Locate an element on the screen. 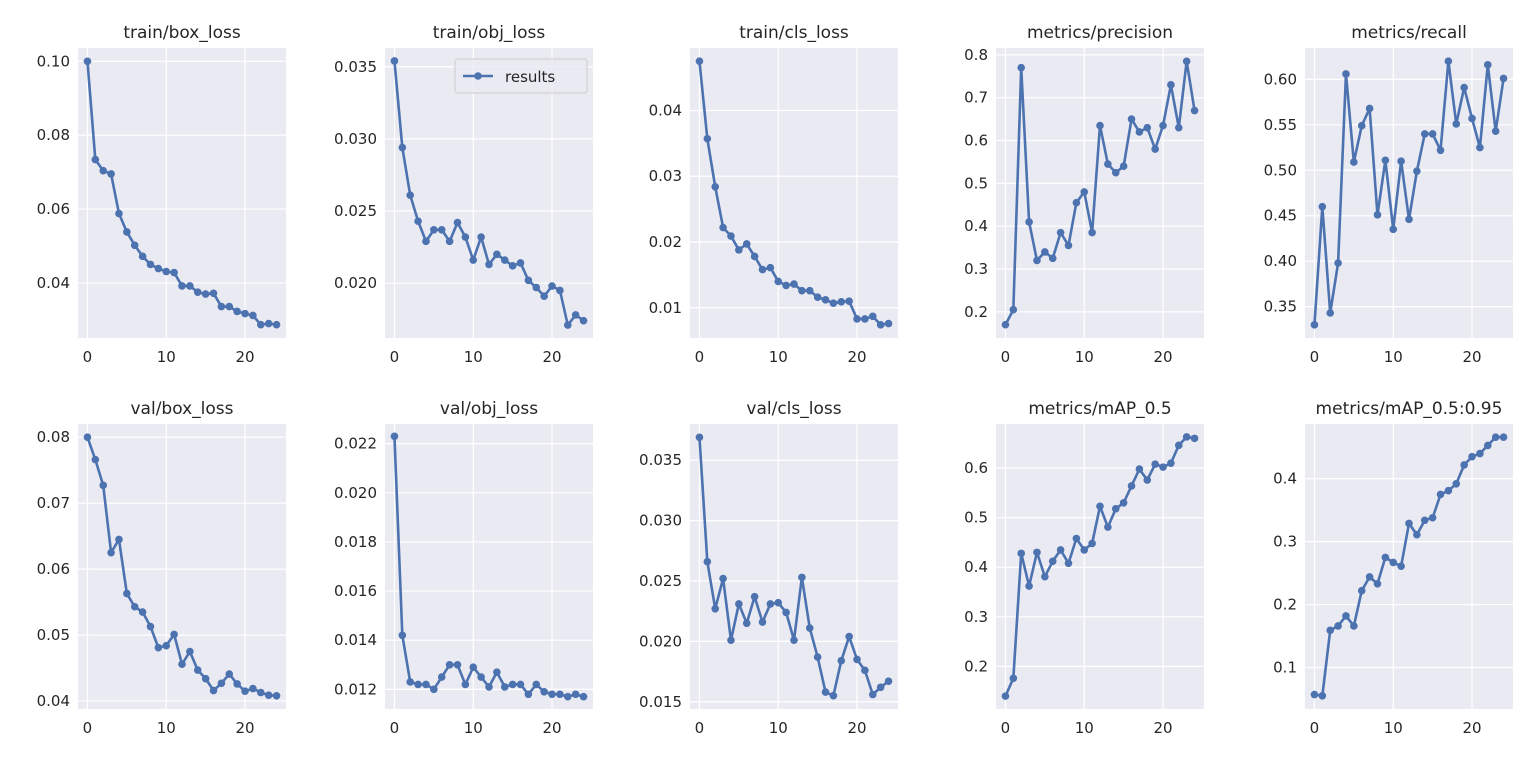 The width and height of the screenshot is (1536, 768). y-tick-label: 0.02 is located at coordinates (665, 242).